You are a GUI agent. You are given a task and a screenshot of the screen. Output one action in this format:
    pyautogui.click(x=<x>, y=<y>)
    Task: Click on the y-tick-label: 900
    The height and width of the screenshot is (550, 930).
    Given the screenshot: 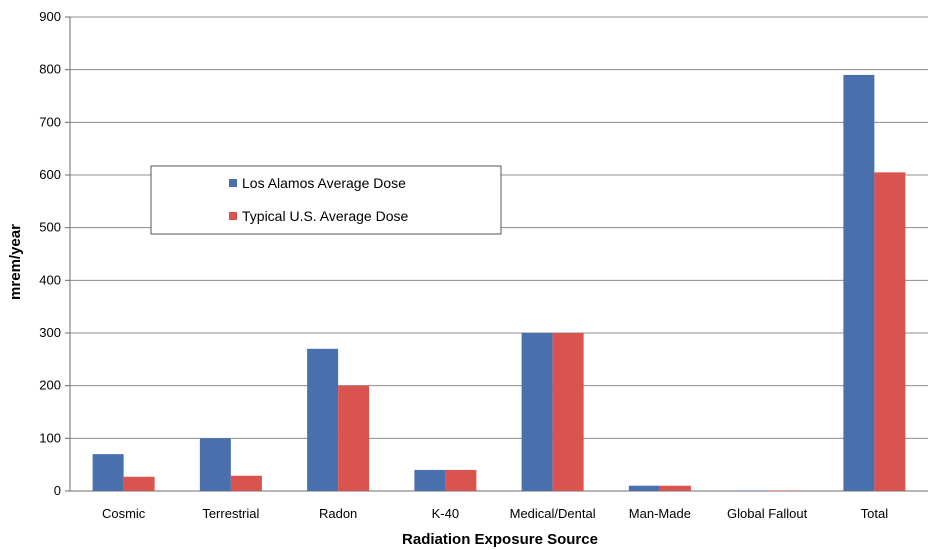 What is the action you would take?
    pyautogui.click(x=50, y=16)
    